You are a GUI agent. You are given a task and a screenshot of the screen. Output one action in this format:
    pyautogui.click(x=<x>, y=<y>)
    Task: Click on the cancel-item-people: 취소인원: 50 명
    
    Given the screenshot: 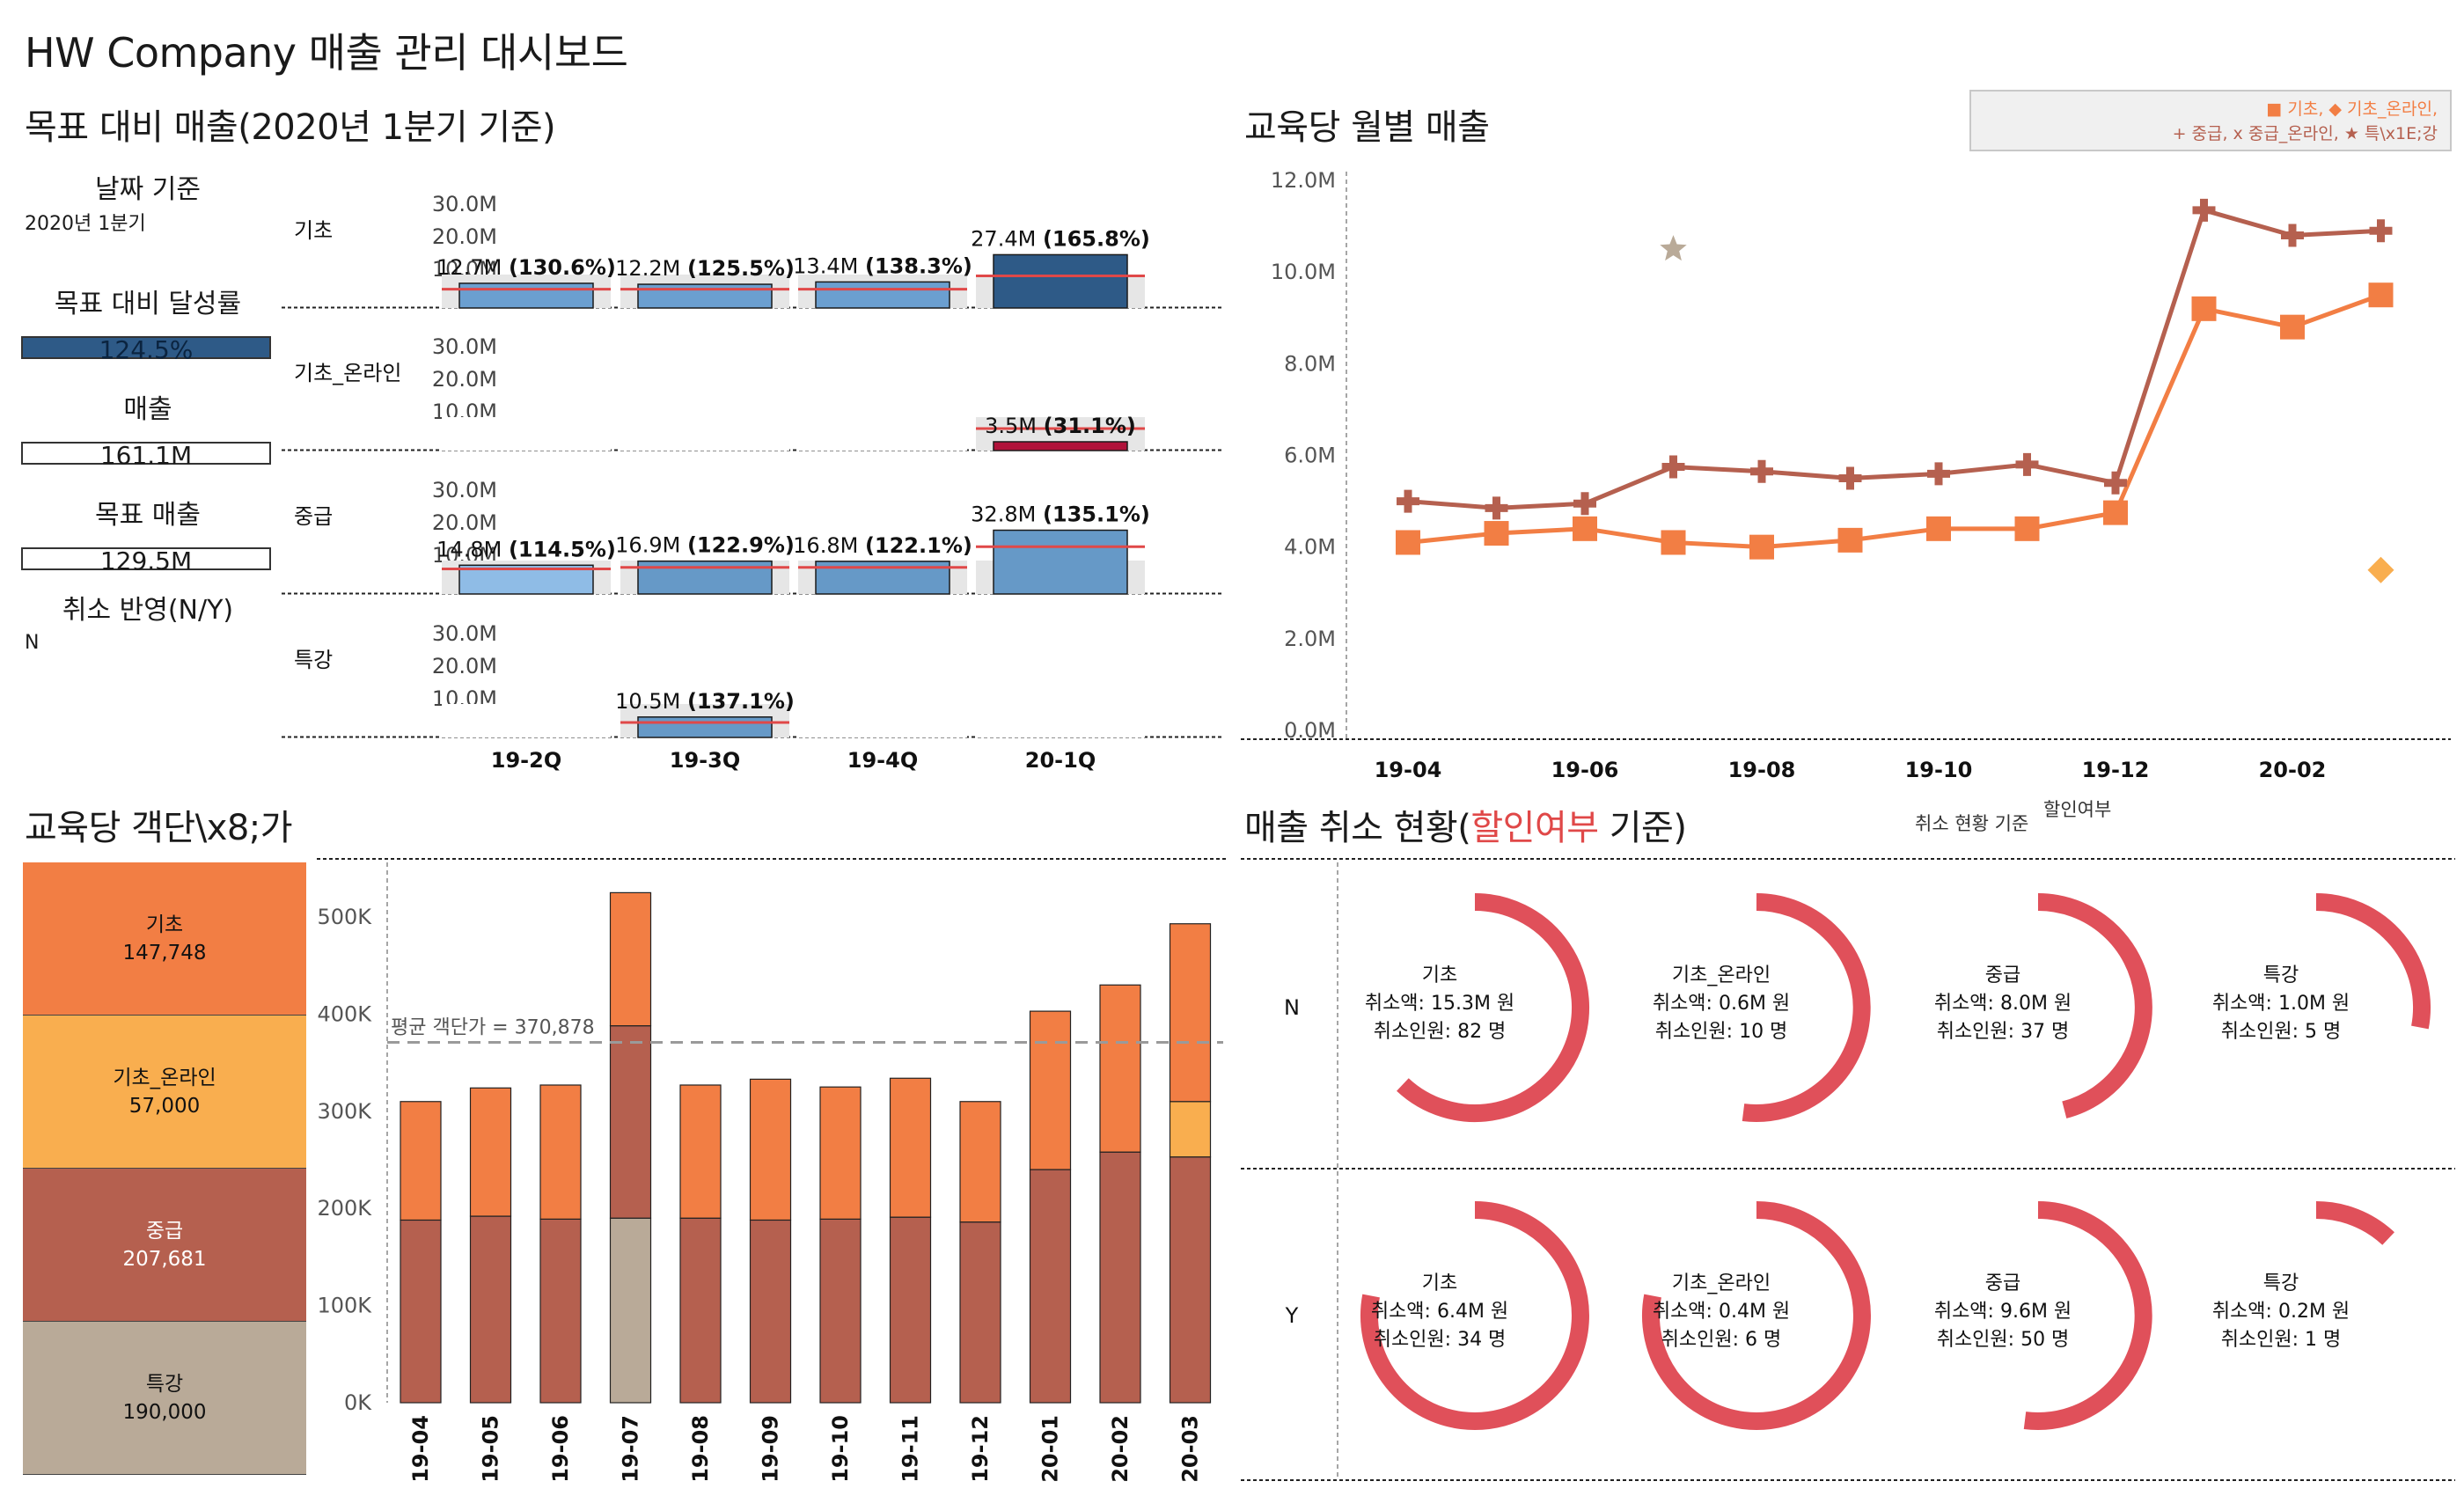 What is the action you would take?
    pyautogui.click(x=2003, y=1340)
    